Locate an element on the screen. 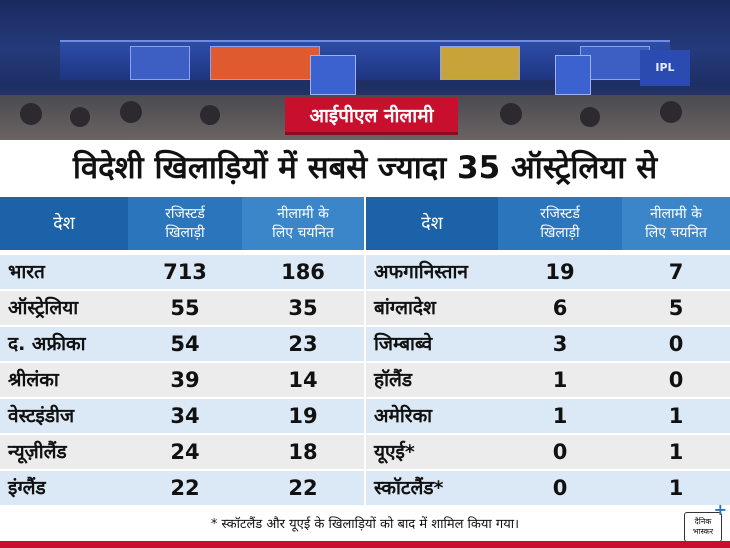  selected-count: 7 is located at coordinates (676, 272).